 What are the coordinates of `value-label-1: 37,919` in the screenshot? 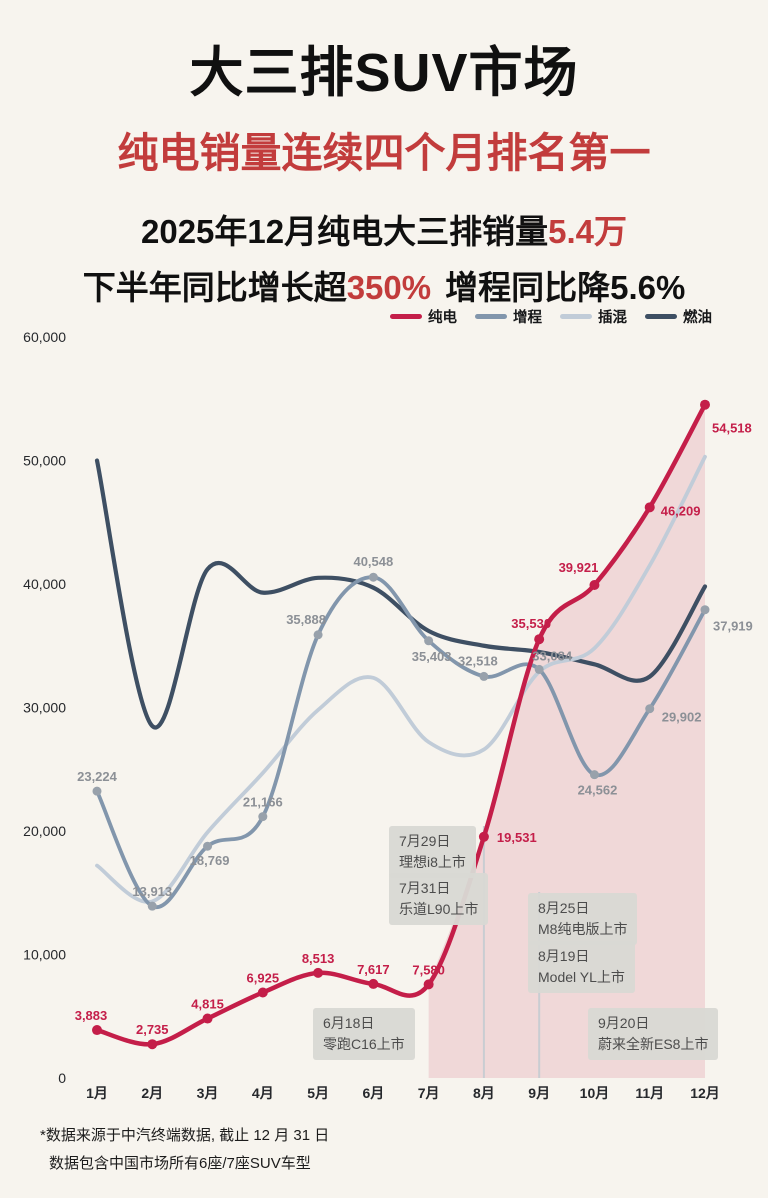 It's located at (733, 626).